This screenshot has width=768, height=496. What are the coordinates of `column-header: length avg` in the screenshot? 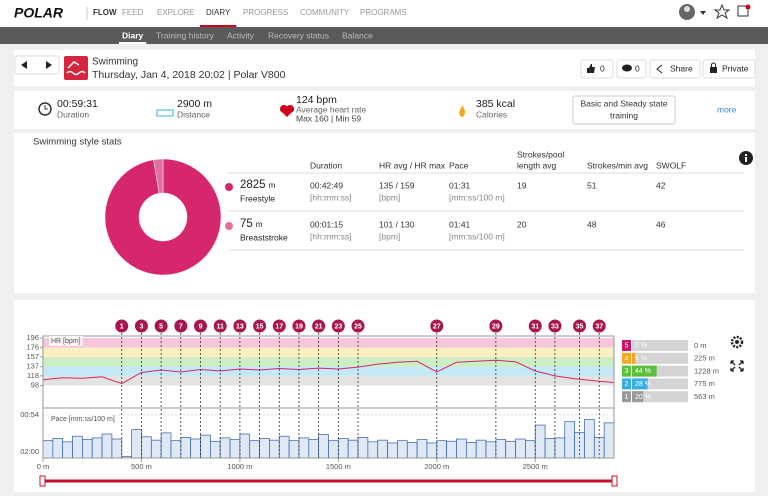 It's located at (536, 165).